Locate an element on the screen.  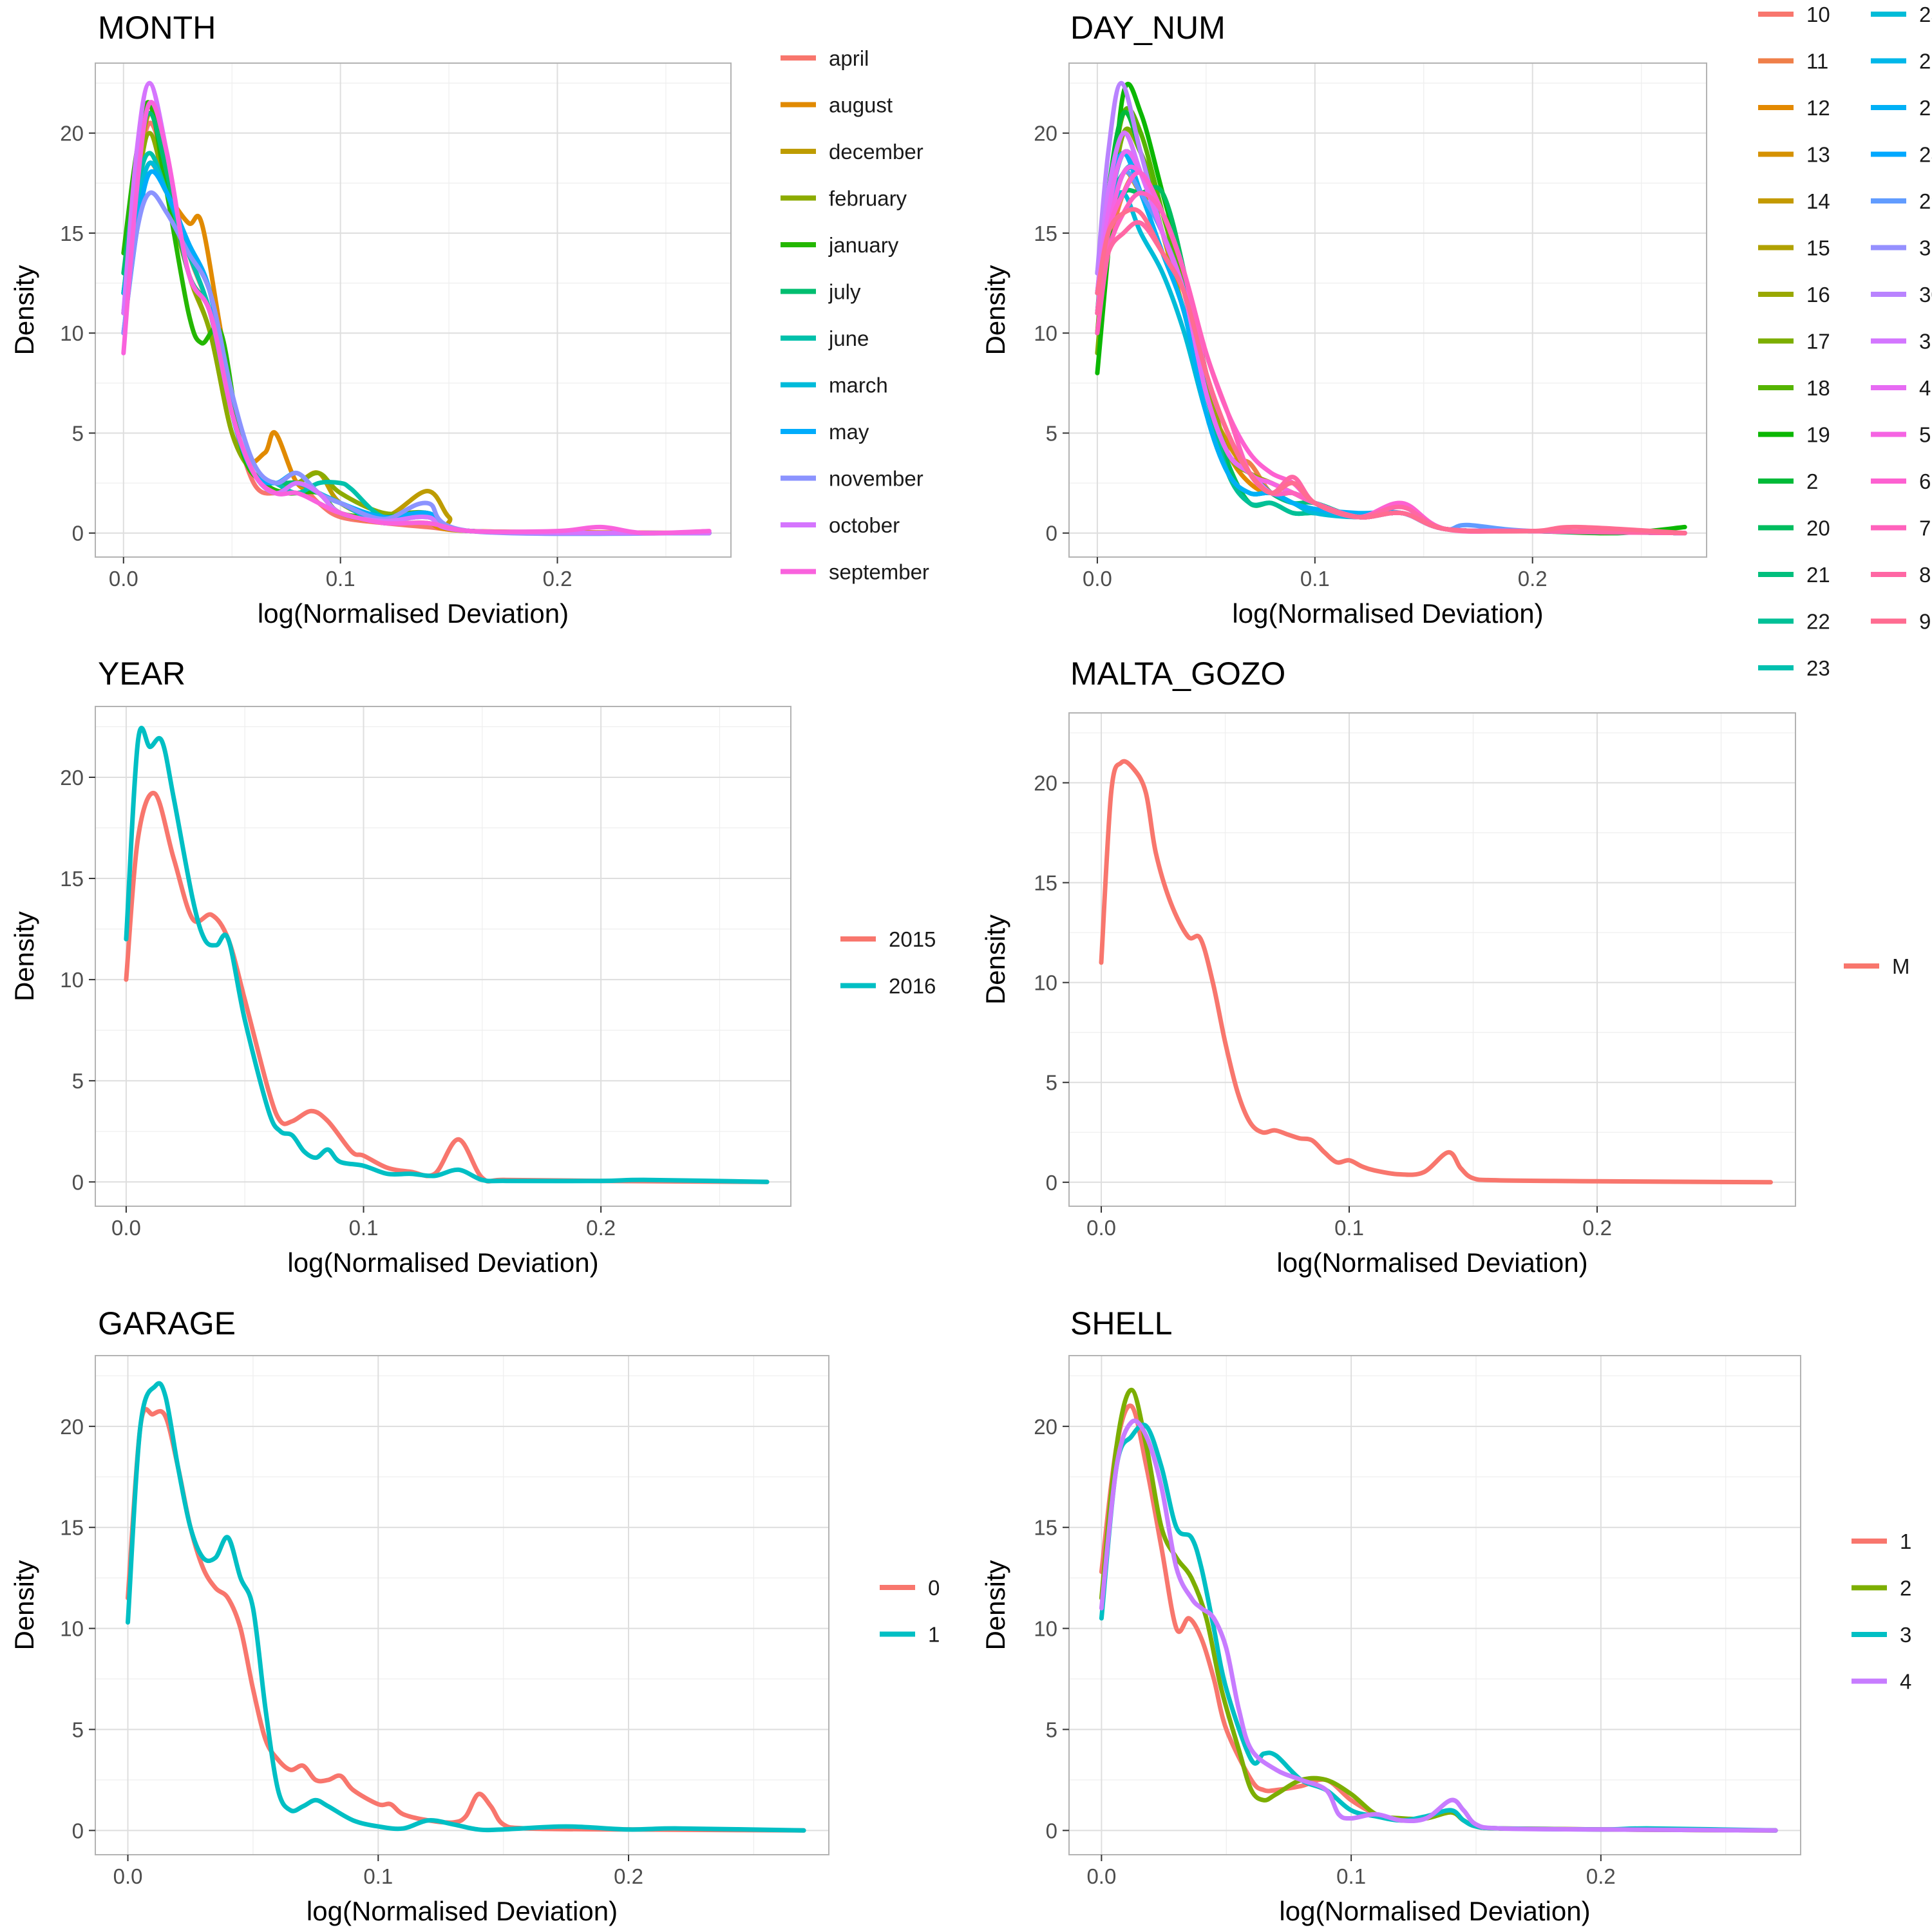
legend-item: 0 is located at coordinates (910, 1588).